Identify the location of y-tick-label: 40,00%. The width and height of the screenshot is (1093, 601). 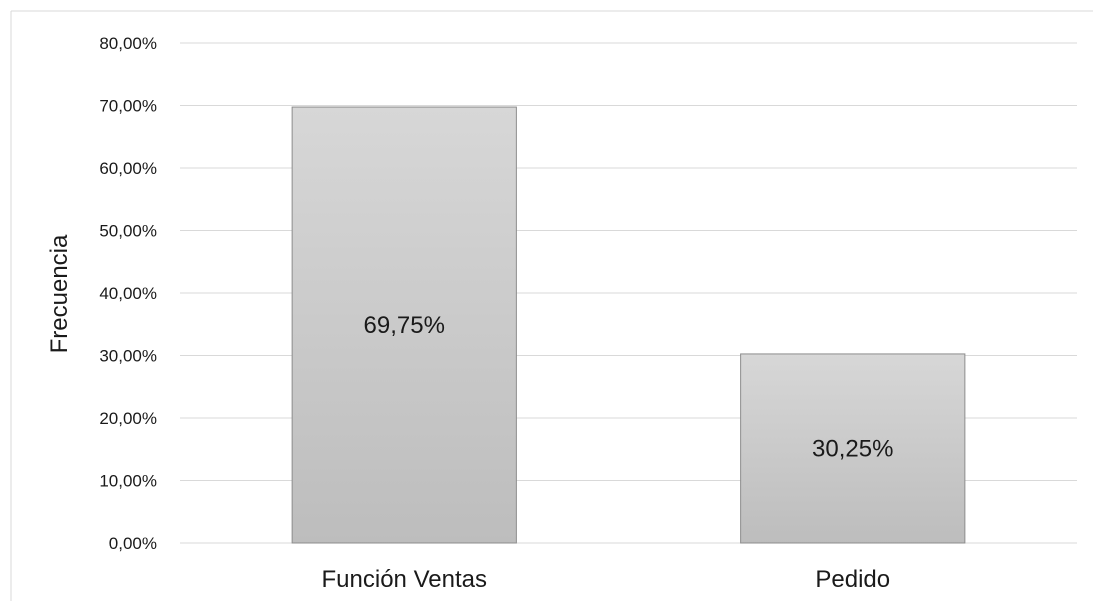
(128, 293).